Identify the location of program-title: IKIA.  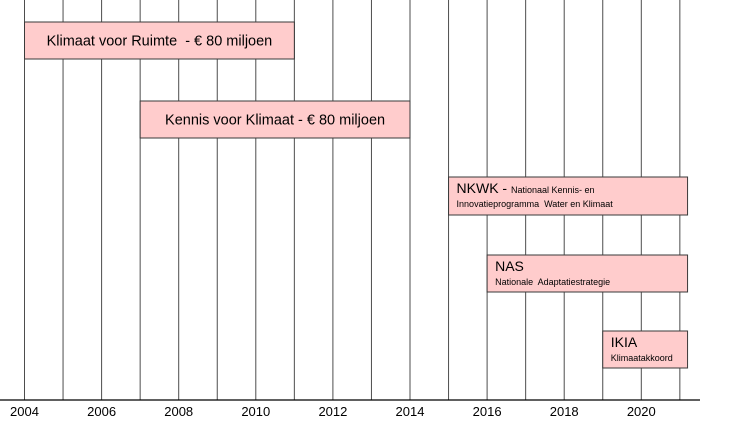
(624, 342).